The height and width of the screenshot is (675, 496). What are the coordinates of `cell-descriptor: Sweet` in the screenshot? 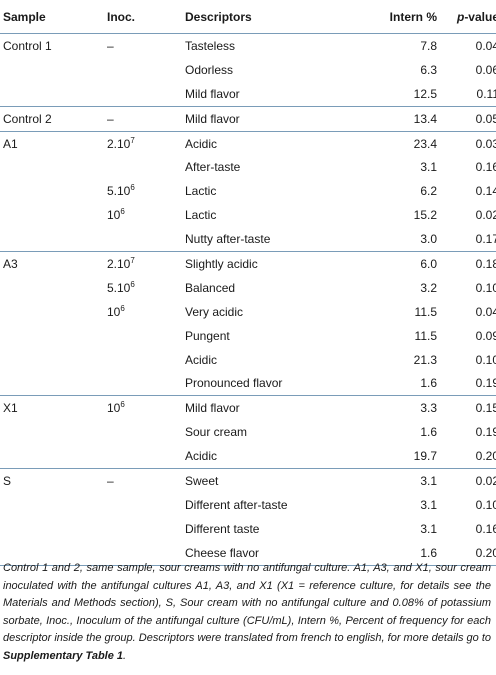 It's located at (202, 480).